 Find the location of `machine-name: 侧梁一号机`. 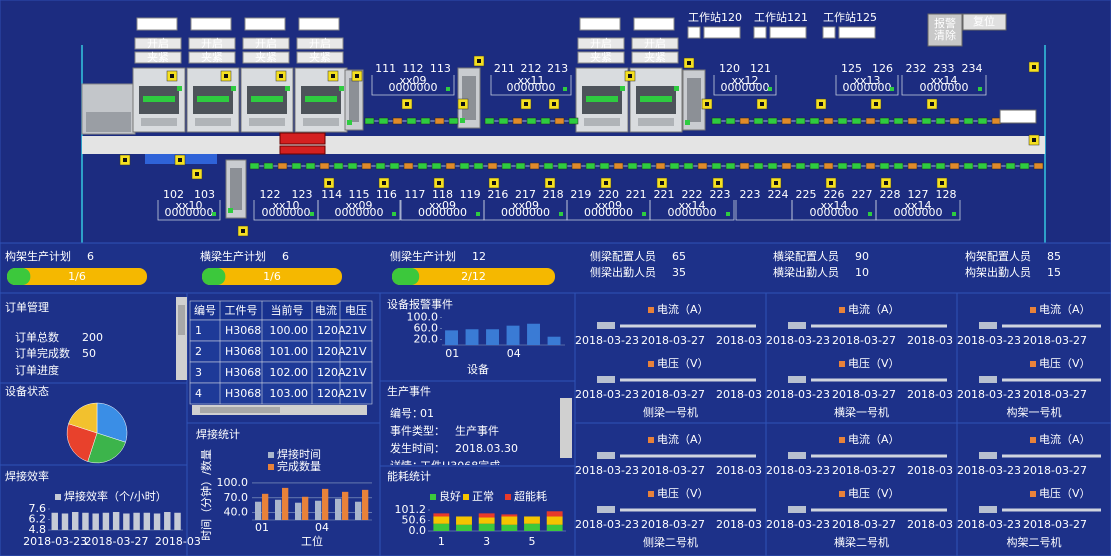

machine-name: 侧梁一号机 is located at coordinates (670, 412).